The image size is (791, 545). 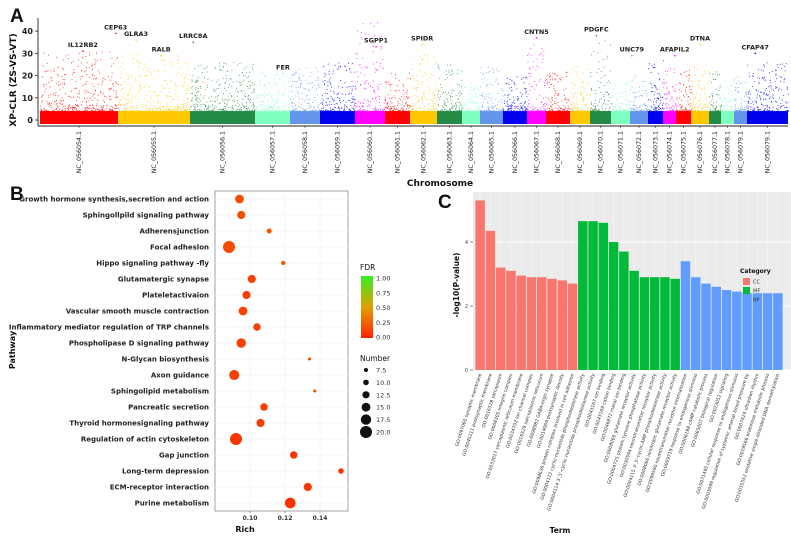 I want to click on gene-label: DTNA, so click(x=700, y=38).